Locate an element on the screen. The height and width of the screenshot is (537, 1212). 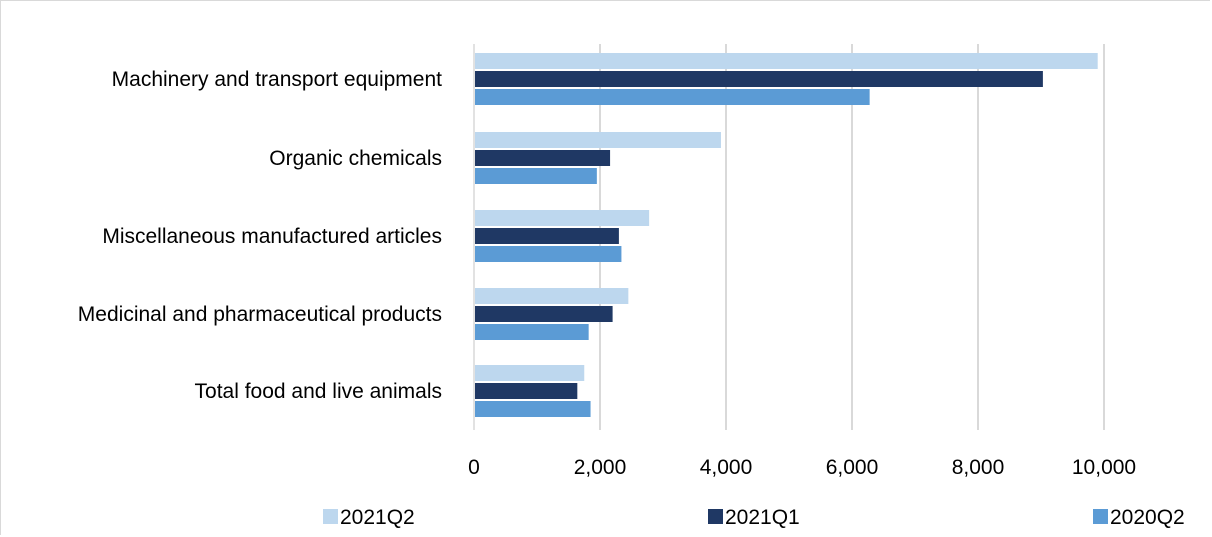
legend-swatch-2021Q2 is located at coordinates (330, 516).